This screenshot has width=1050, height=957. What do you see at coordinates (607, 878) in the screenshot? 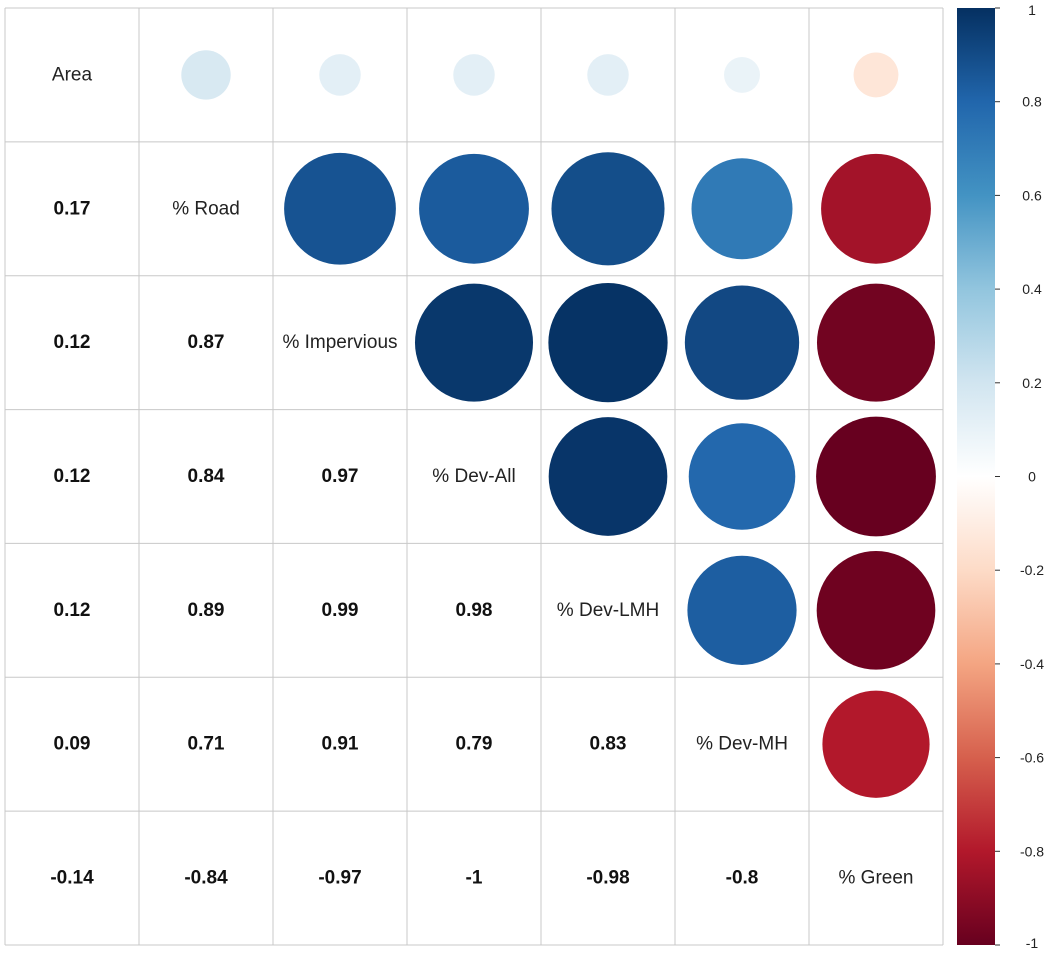
I see `correlation-value: -0.98` at bounding box center [607, 878].